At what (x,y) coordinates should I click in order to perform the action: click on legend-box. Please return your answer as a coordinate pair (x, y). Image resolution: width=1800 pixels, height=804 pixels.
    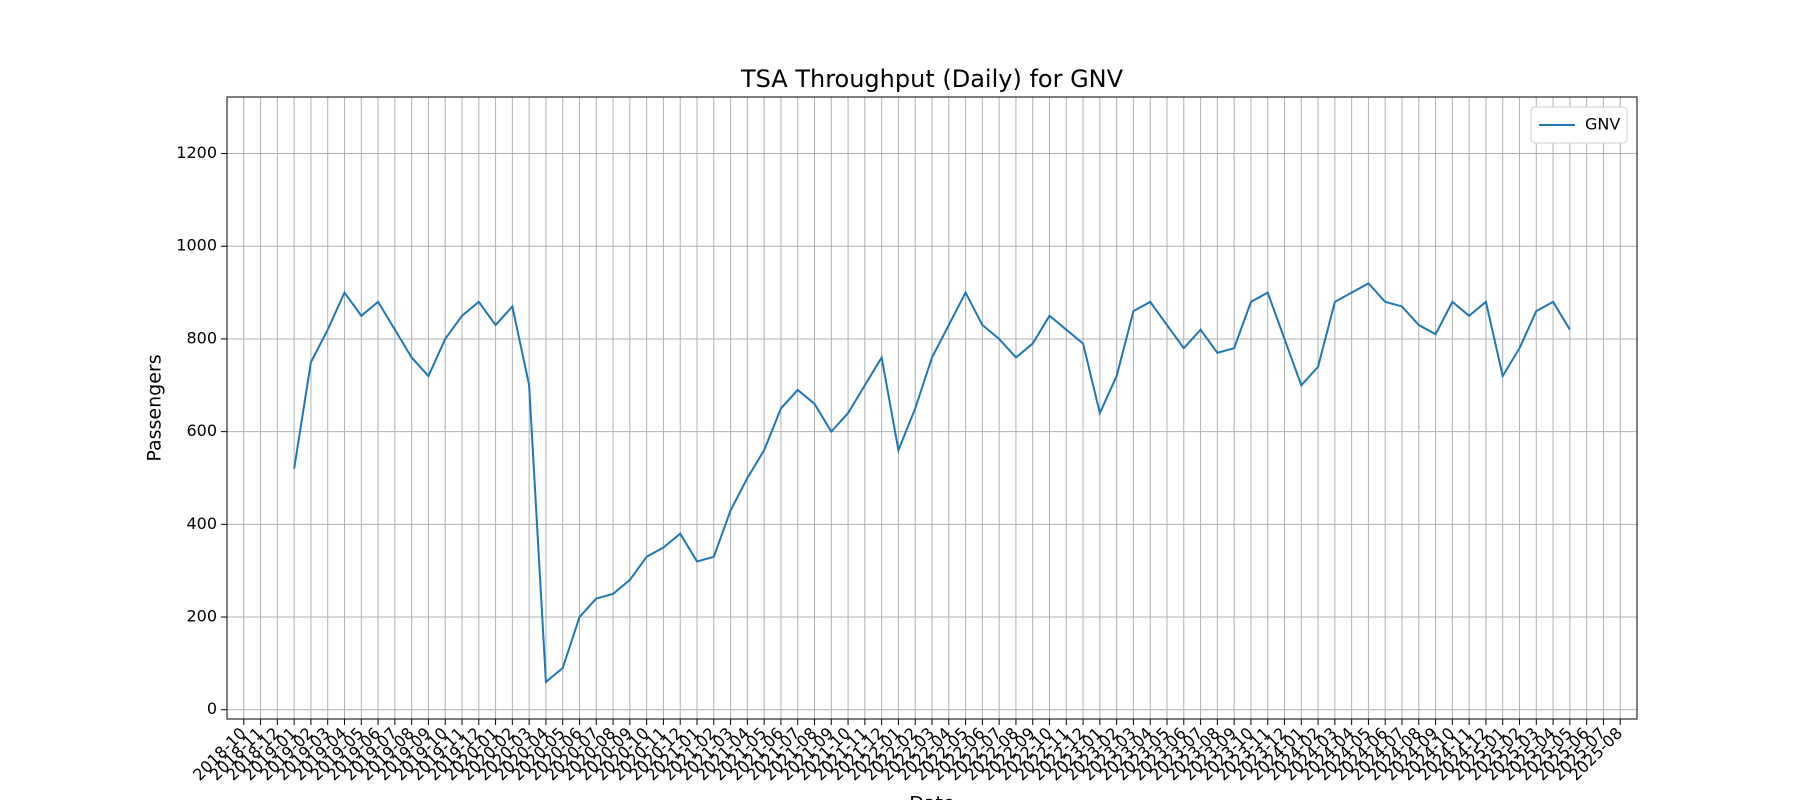
    Looking at the image, I should click on (1579, 125).